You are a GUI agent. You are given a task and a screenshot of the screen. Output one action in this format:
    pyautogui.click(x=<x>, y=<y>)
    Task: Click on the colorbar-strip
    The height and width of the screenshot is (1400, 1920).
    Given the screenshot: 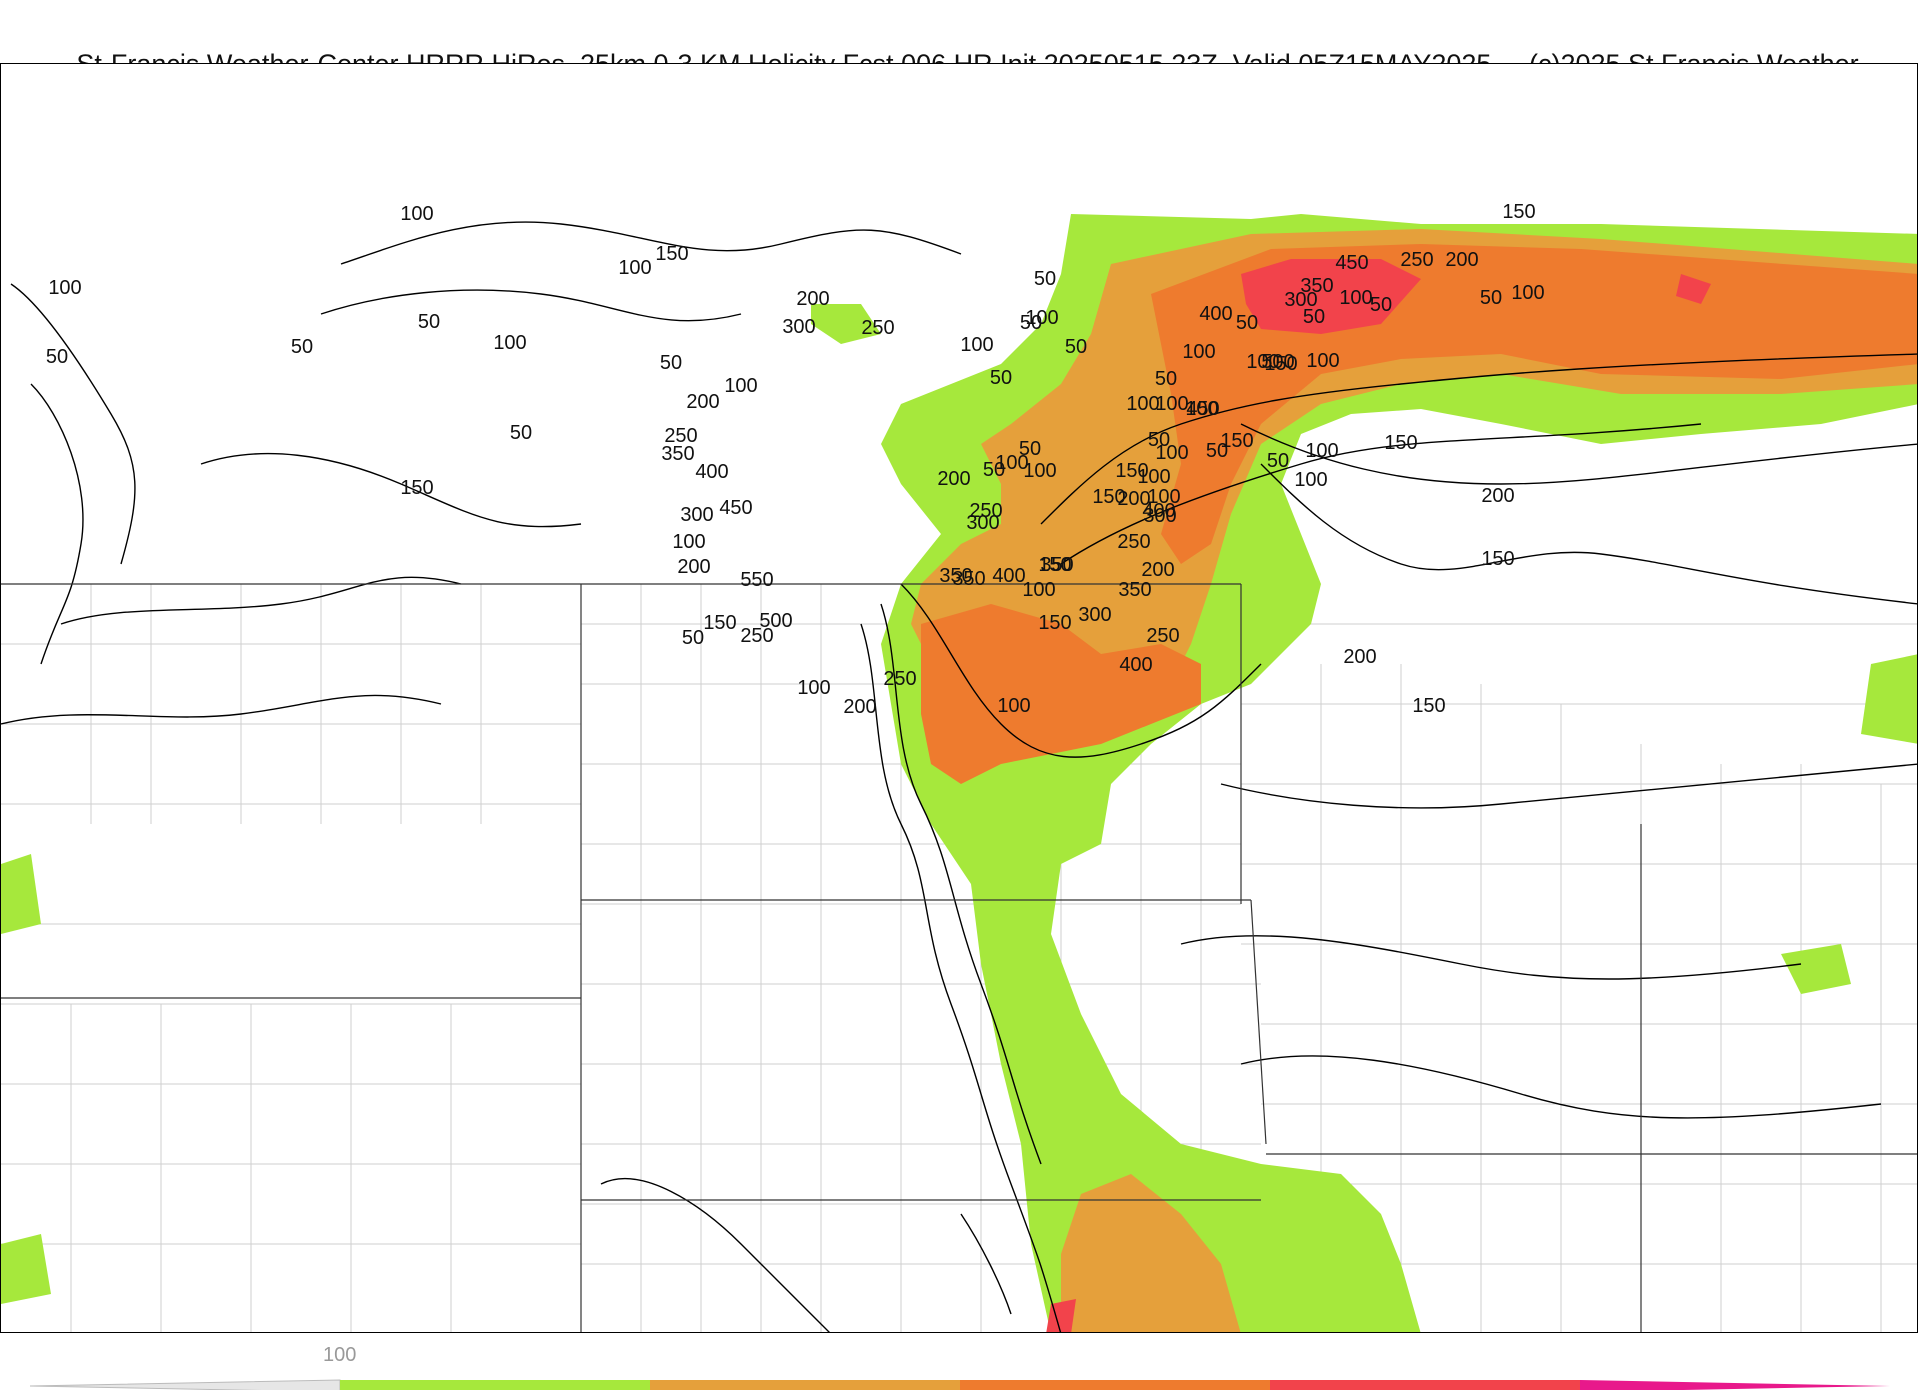 What is the action you would take?
    pyautogui.click(x=960, y=1384)
    